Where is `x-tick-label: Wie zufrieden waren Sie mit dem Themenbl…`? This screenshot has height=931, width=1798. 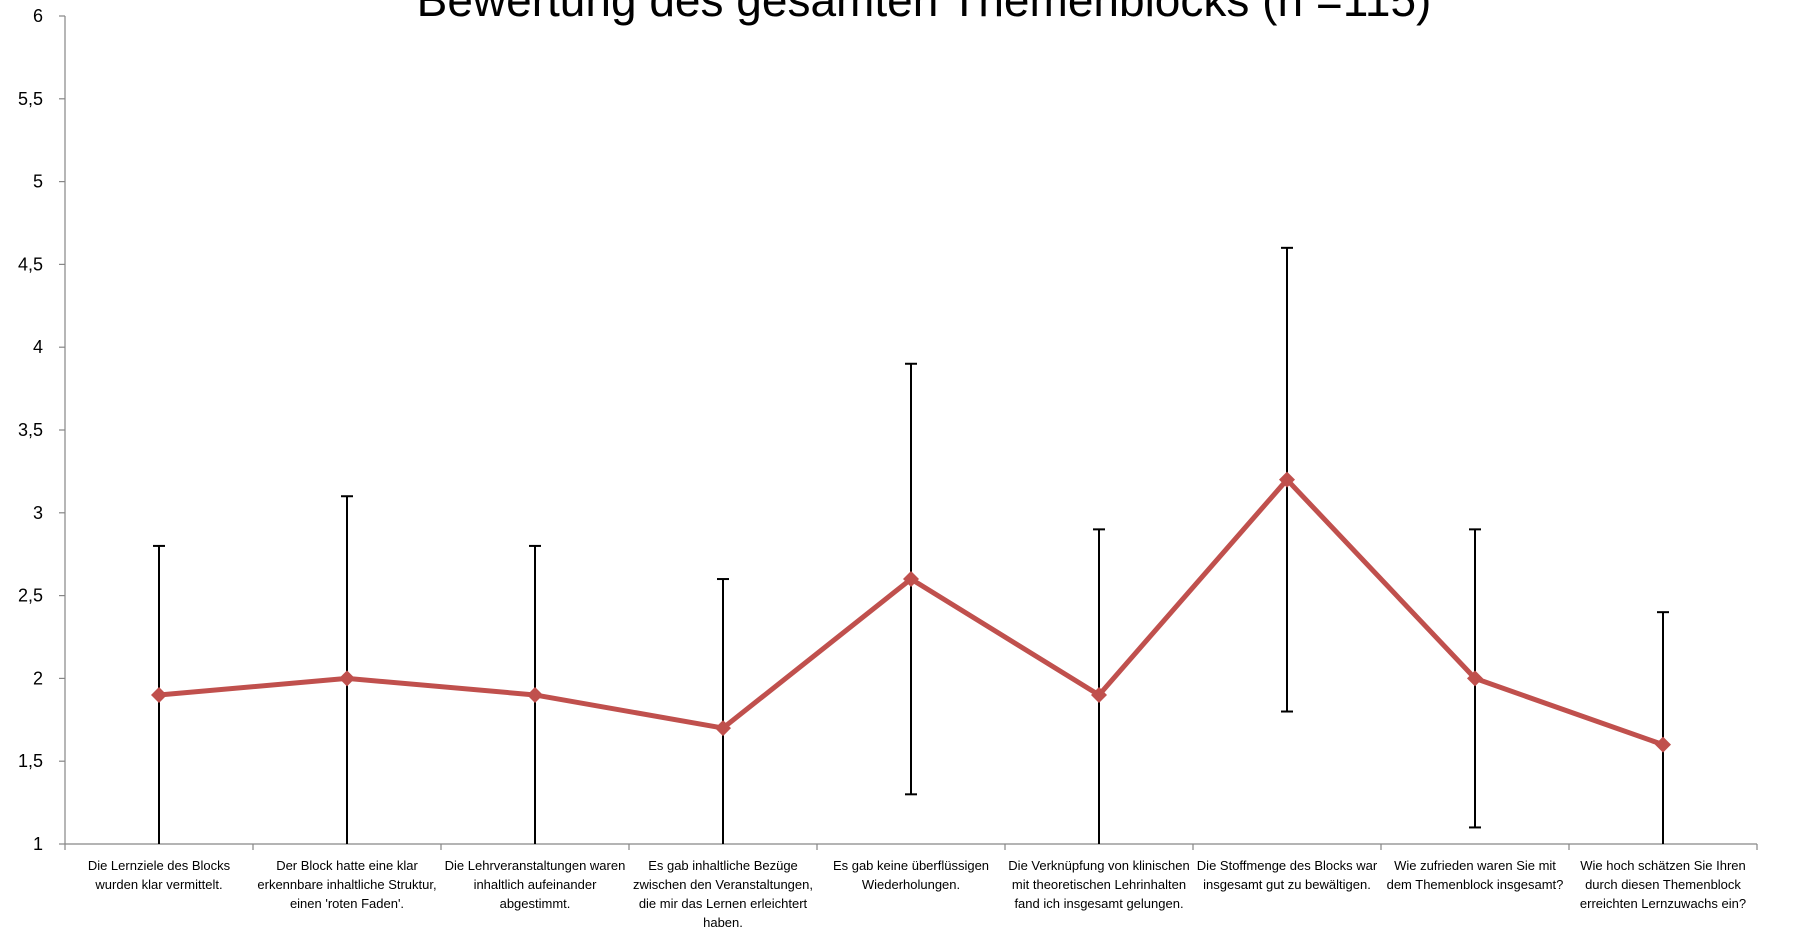 x-tick-label: Wie zufrieden waren Sie mit dem Themenbl… is located at coordinates (1475, 875).